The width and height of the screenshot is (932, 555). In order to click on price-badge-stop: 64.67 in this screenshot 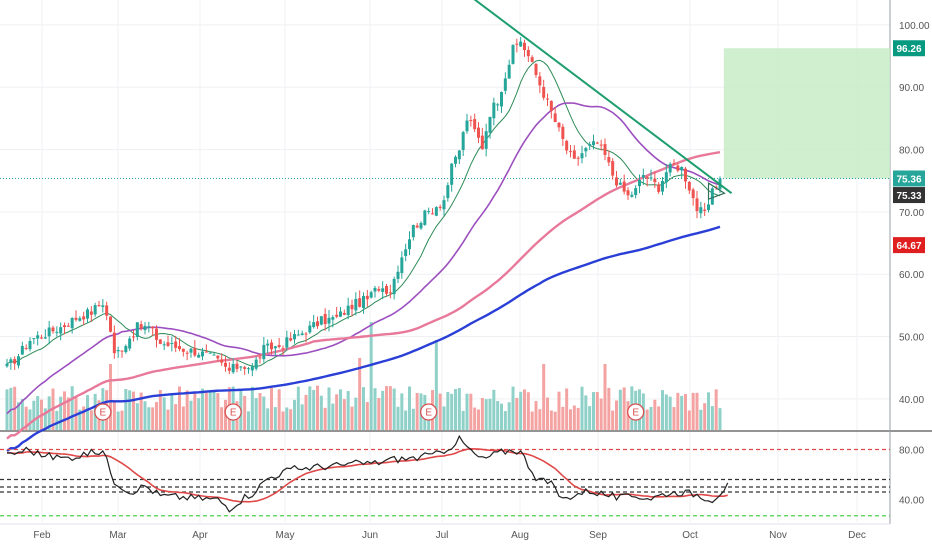, I will do `click(909, 245)`.